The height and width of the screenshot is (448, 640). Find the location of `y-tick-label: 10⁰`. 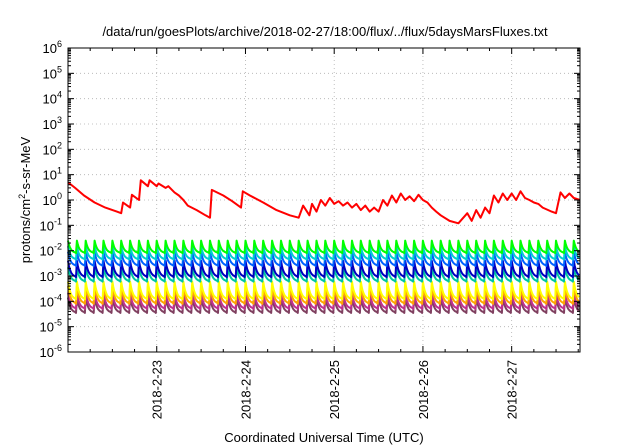

y-tick-label: 10⁰ is located at coordinates (52, 199).